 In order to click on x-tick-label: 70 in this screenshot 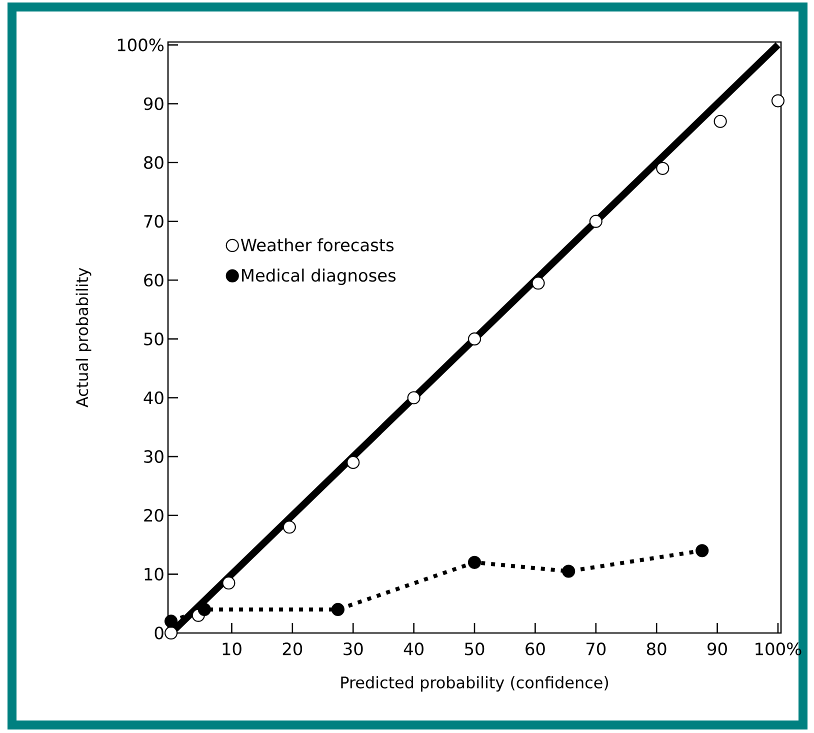, I will do `click(596, 649)`.